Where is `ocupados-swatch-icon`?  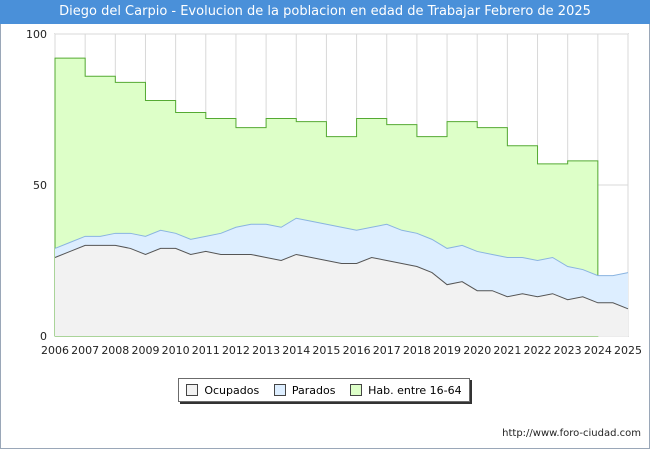 ocupados-swatch-icon is located at coordinates (192, 390).